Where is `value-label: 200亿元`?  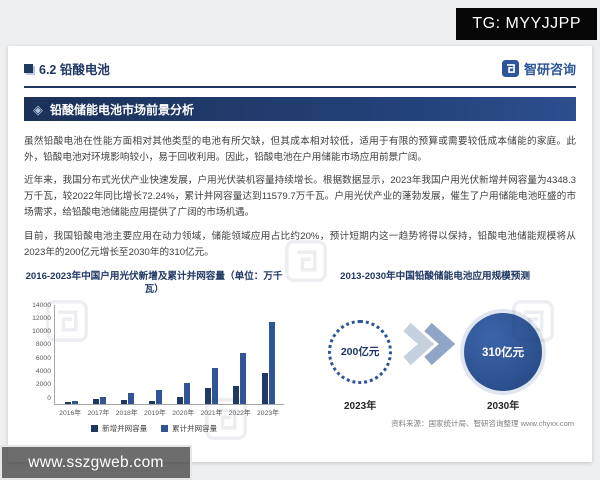 value-label: 200亿元 is located at coordinates (360, 352).